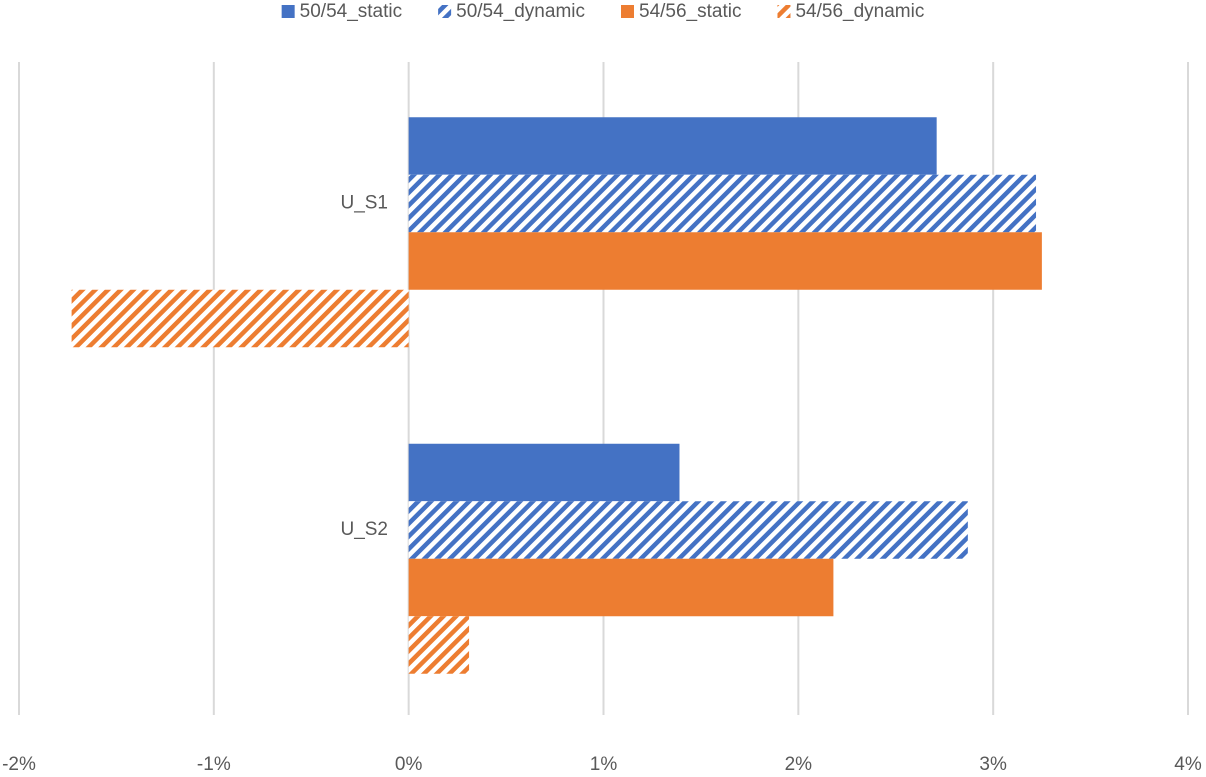  Describe the element at coordinates (520, 11) in the screenshot. I see `legend-label: 50/54_dynamic` at that location.